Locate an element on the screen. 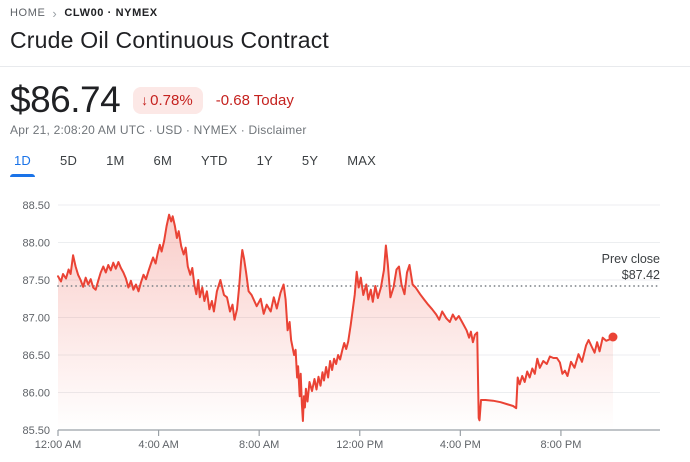 Image resolution: width=690 pixels, height=462 pixels. tab-max: MAX is located at coordinates (361, 164).